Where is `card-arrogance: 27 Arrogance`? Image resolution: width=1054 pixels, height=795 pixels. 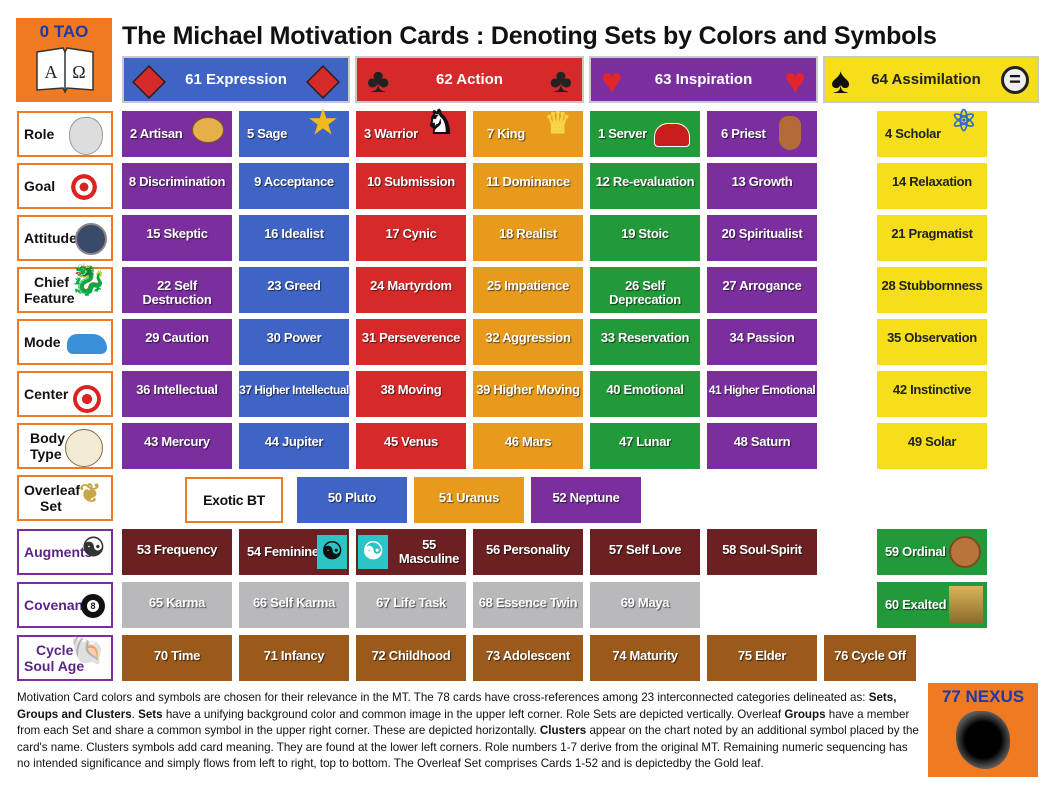
card-arrogance: 27 Arrogance is located at coordinates (762, 290).